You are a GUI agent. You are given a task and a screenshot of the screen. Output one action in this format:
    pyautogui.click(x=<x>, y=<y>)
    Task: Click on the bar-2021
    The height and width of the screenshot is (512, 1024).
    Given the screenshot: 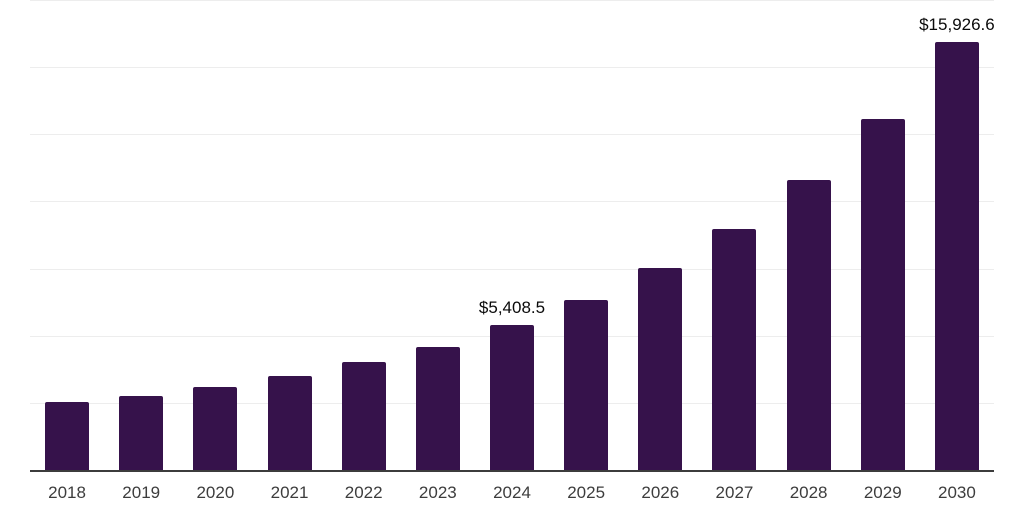 What is the action you would take?
    pyautogui.click(x=289, y=423)
    